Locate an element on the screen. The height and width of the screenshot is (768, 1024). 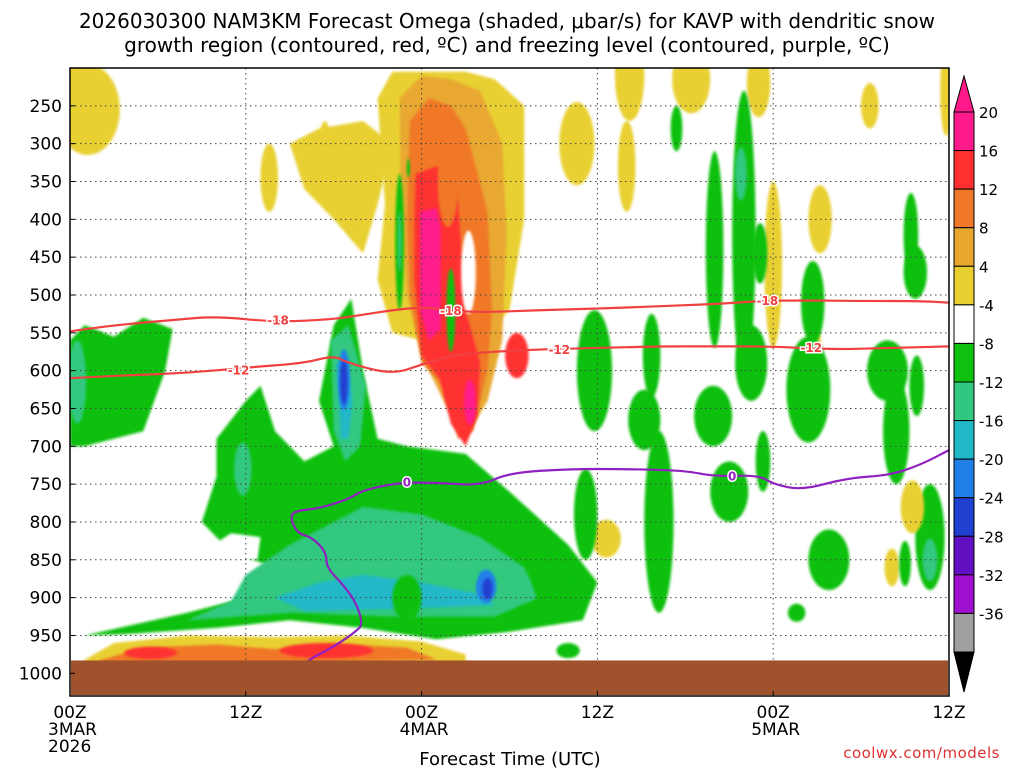
colorbar-label: -16 is located at coordinates (991, 422).